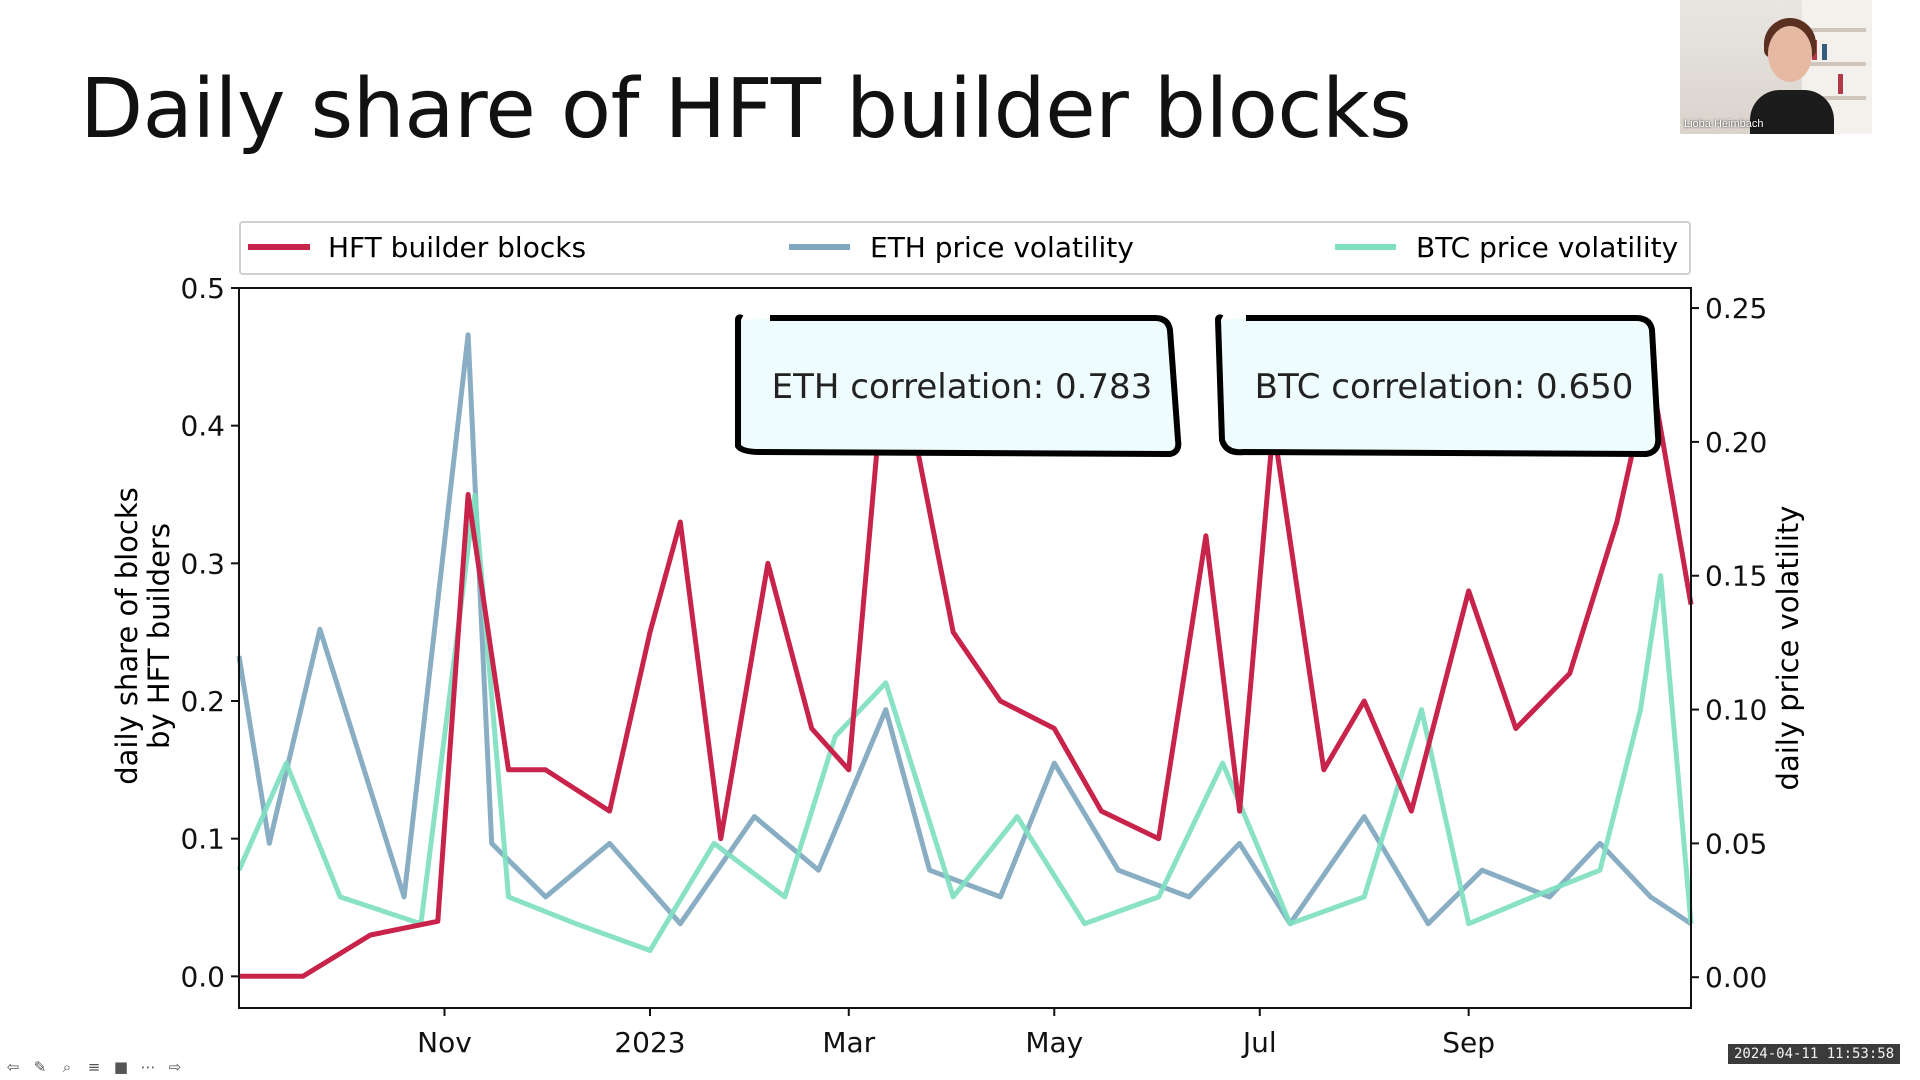  Describe the element at coordinates (457, 247) in the screenshot. I see `legend-label-hft: HFT builder blocks` at that location.